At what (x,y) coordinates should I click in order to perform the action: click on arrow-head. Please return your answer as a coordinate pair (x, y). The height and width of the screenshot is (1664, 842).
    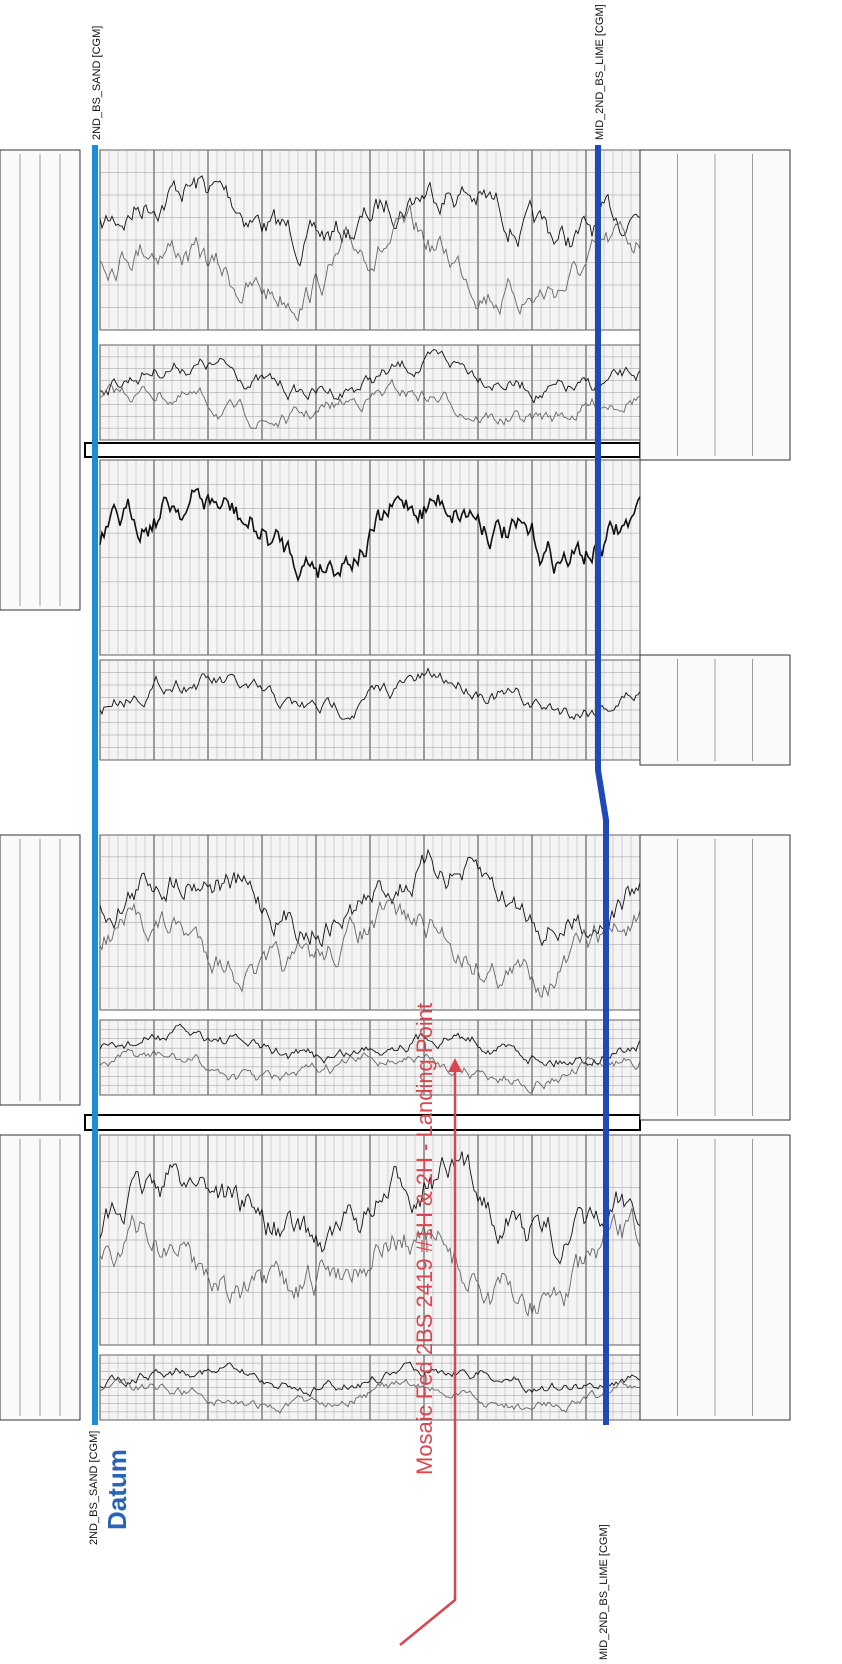
    Looking at the image, I should click on (455, 1065).